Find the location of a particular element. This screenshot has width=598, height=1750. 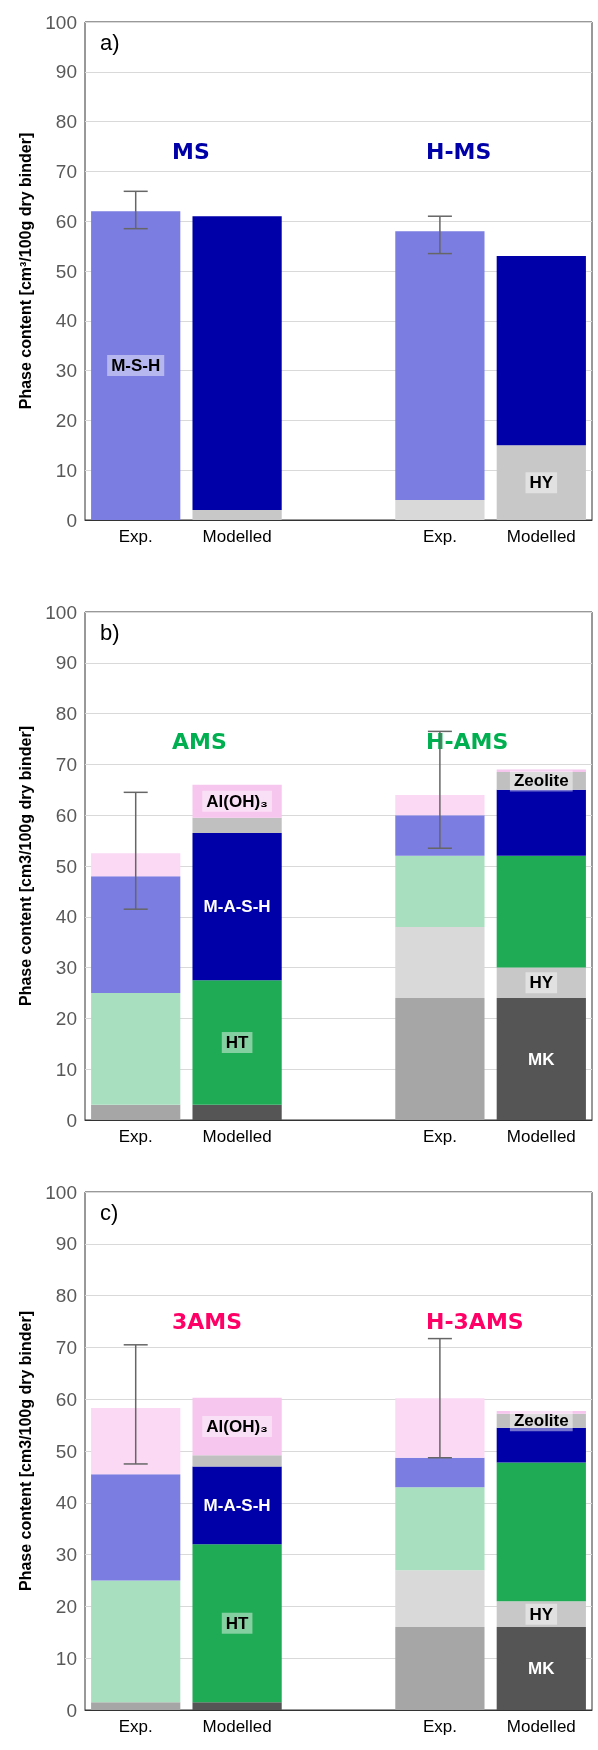

annotation: H-MS is located at coordinates (459, 151).